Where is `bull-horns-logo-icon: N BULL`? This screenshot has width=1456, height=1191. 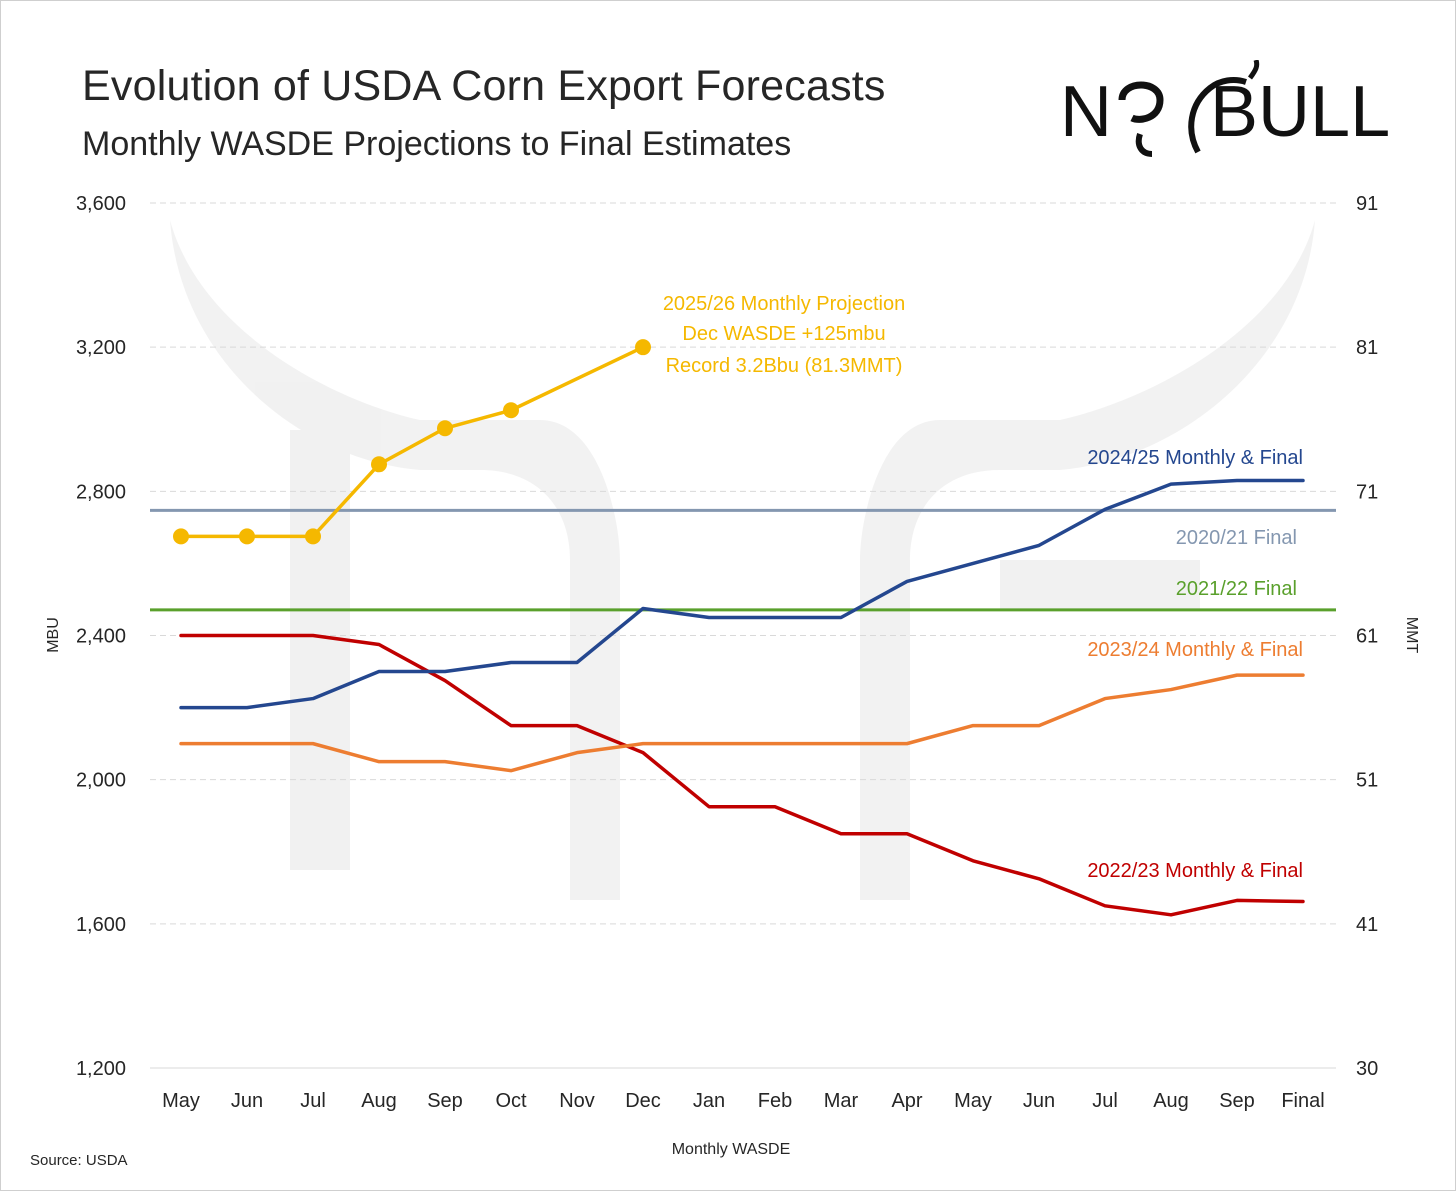
bull-horns-logo-icon: N BULL is located at coordinates (1225, 108).